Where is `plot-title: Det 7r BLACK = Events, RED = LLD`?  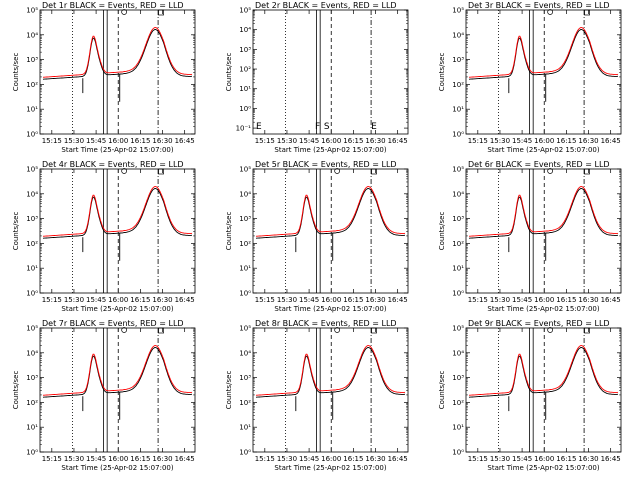
plot-title: Det 7r BLACK = Events, RED = LLD is located at coordinates (113, 323).